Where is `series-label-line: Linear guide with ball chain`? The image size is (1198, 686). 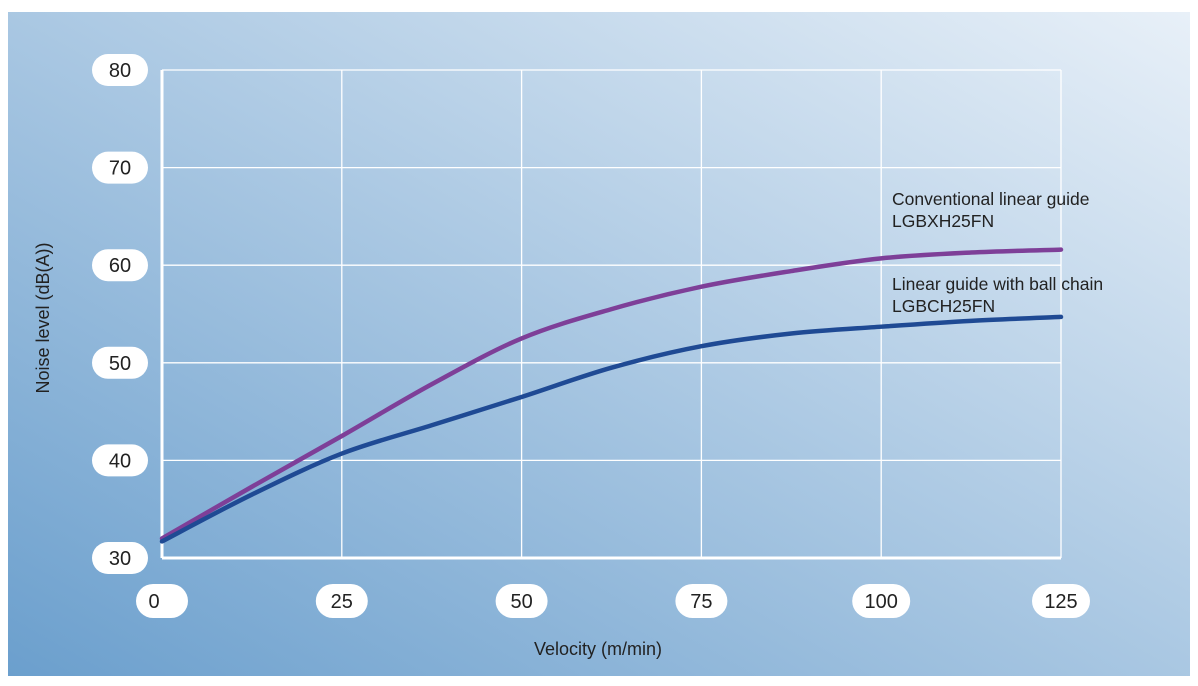
series-label-line: Linear guide with ball chain is located at coordinates (997, 284).